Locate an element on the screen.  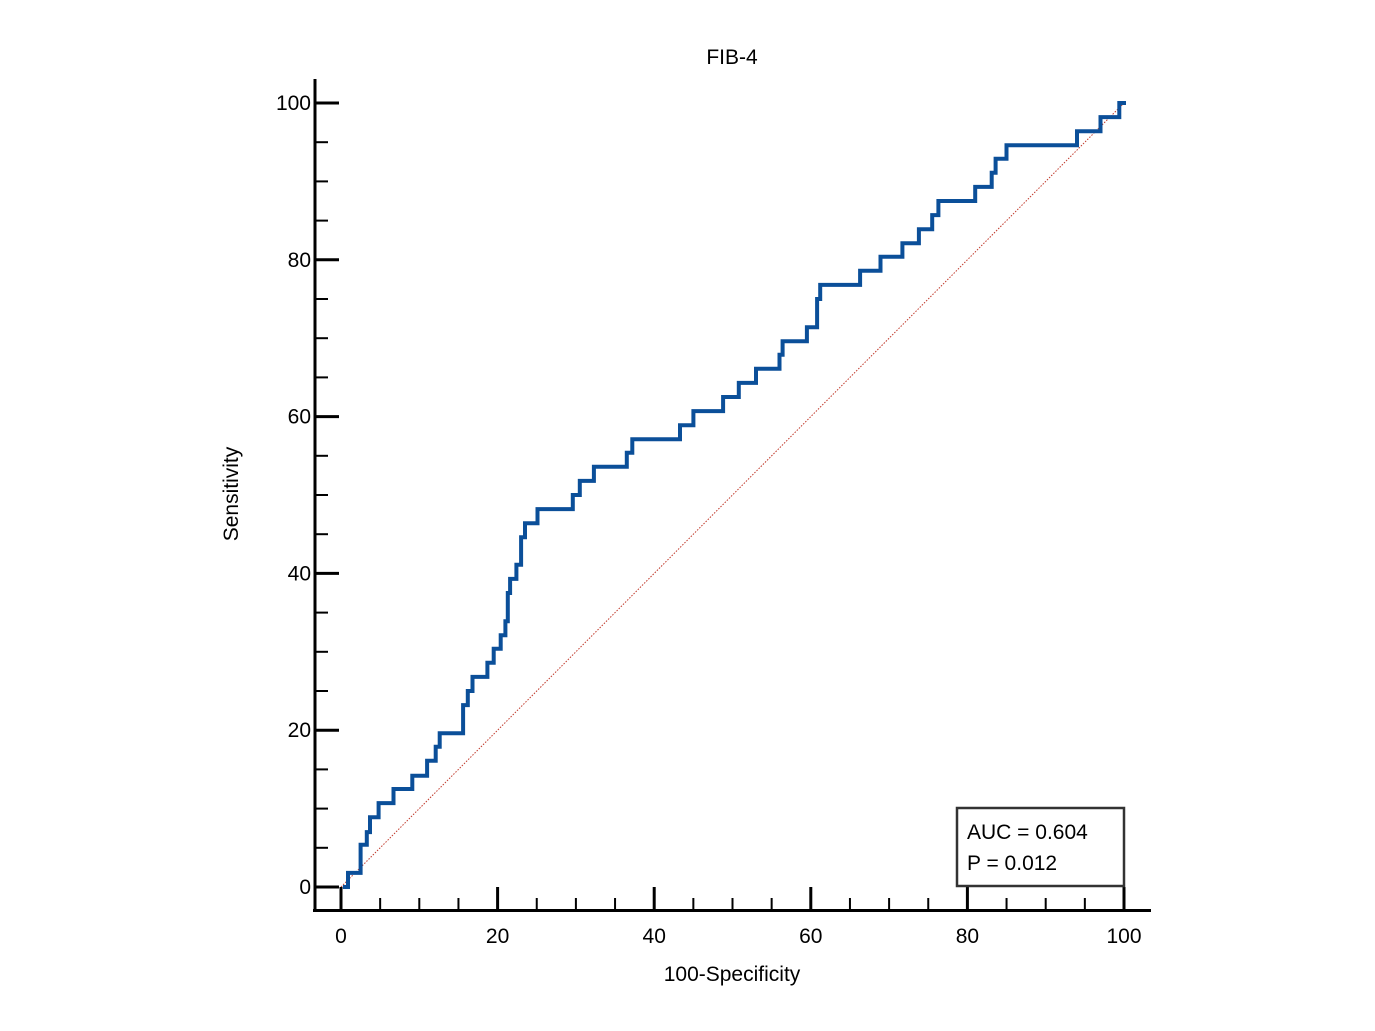
stats-box-frame is located at coordinates (1040, 847).